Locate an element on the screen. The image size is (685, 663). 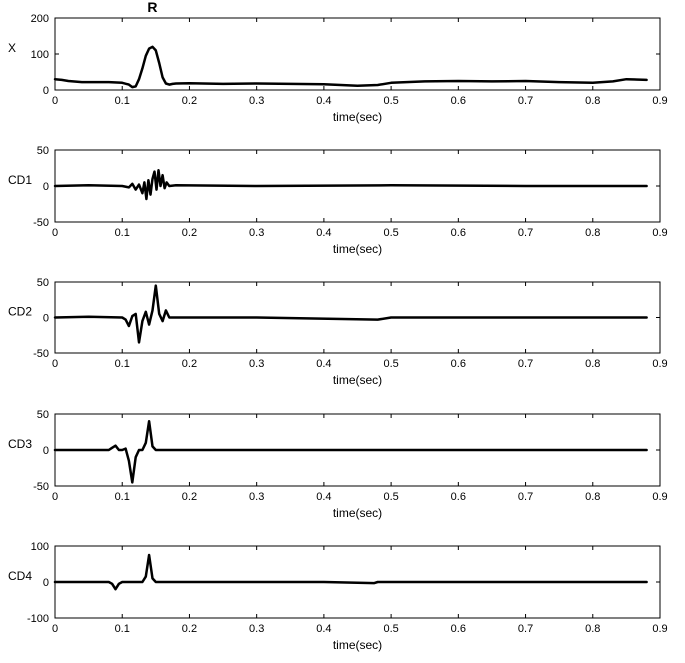
annotation-label: R is located at coordinates (152, 7).